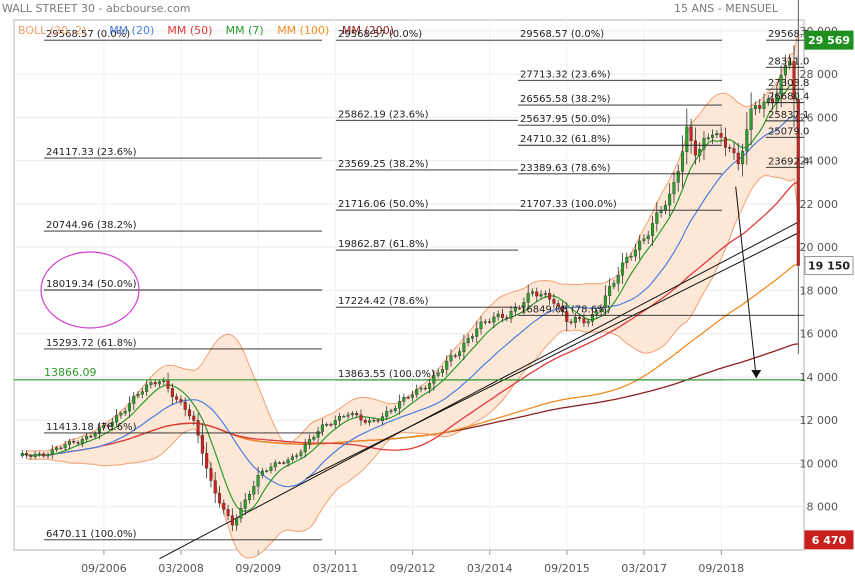  I want to click on fib-level-label: 25862.19 (23.6%), so click(383, 114).